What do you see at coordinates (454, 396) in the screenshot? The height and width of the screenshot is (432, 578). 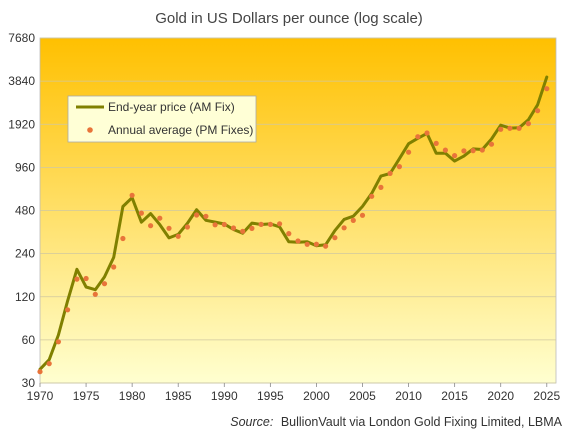 I see `x-tick-label: 2015` at bounding box center [454, 396].